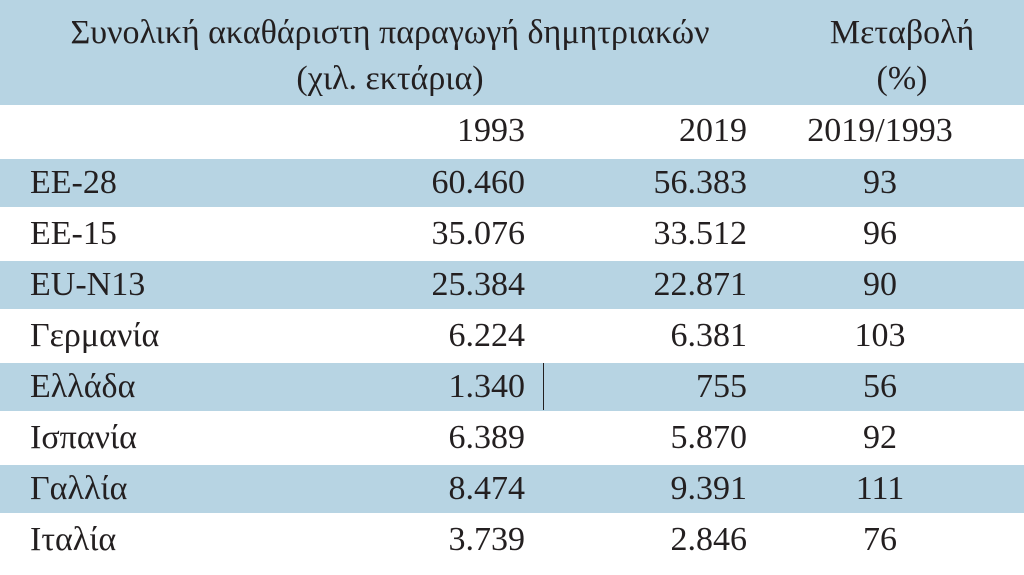 The width and height of the screenshot is (1024, 575). What do you see at coordinates (79, 488) in the screenshot?
I see `row-name: Γαλλία` at bounding box center [79, 488].